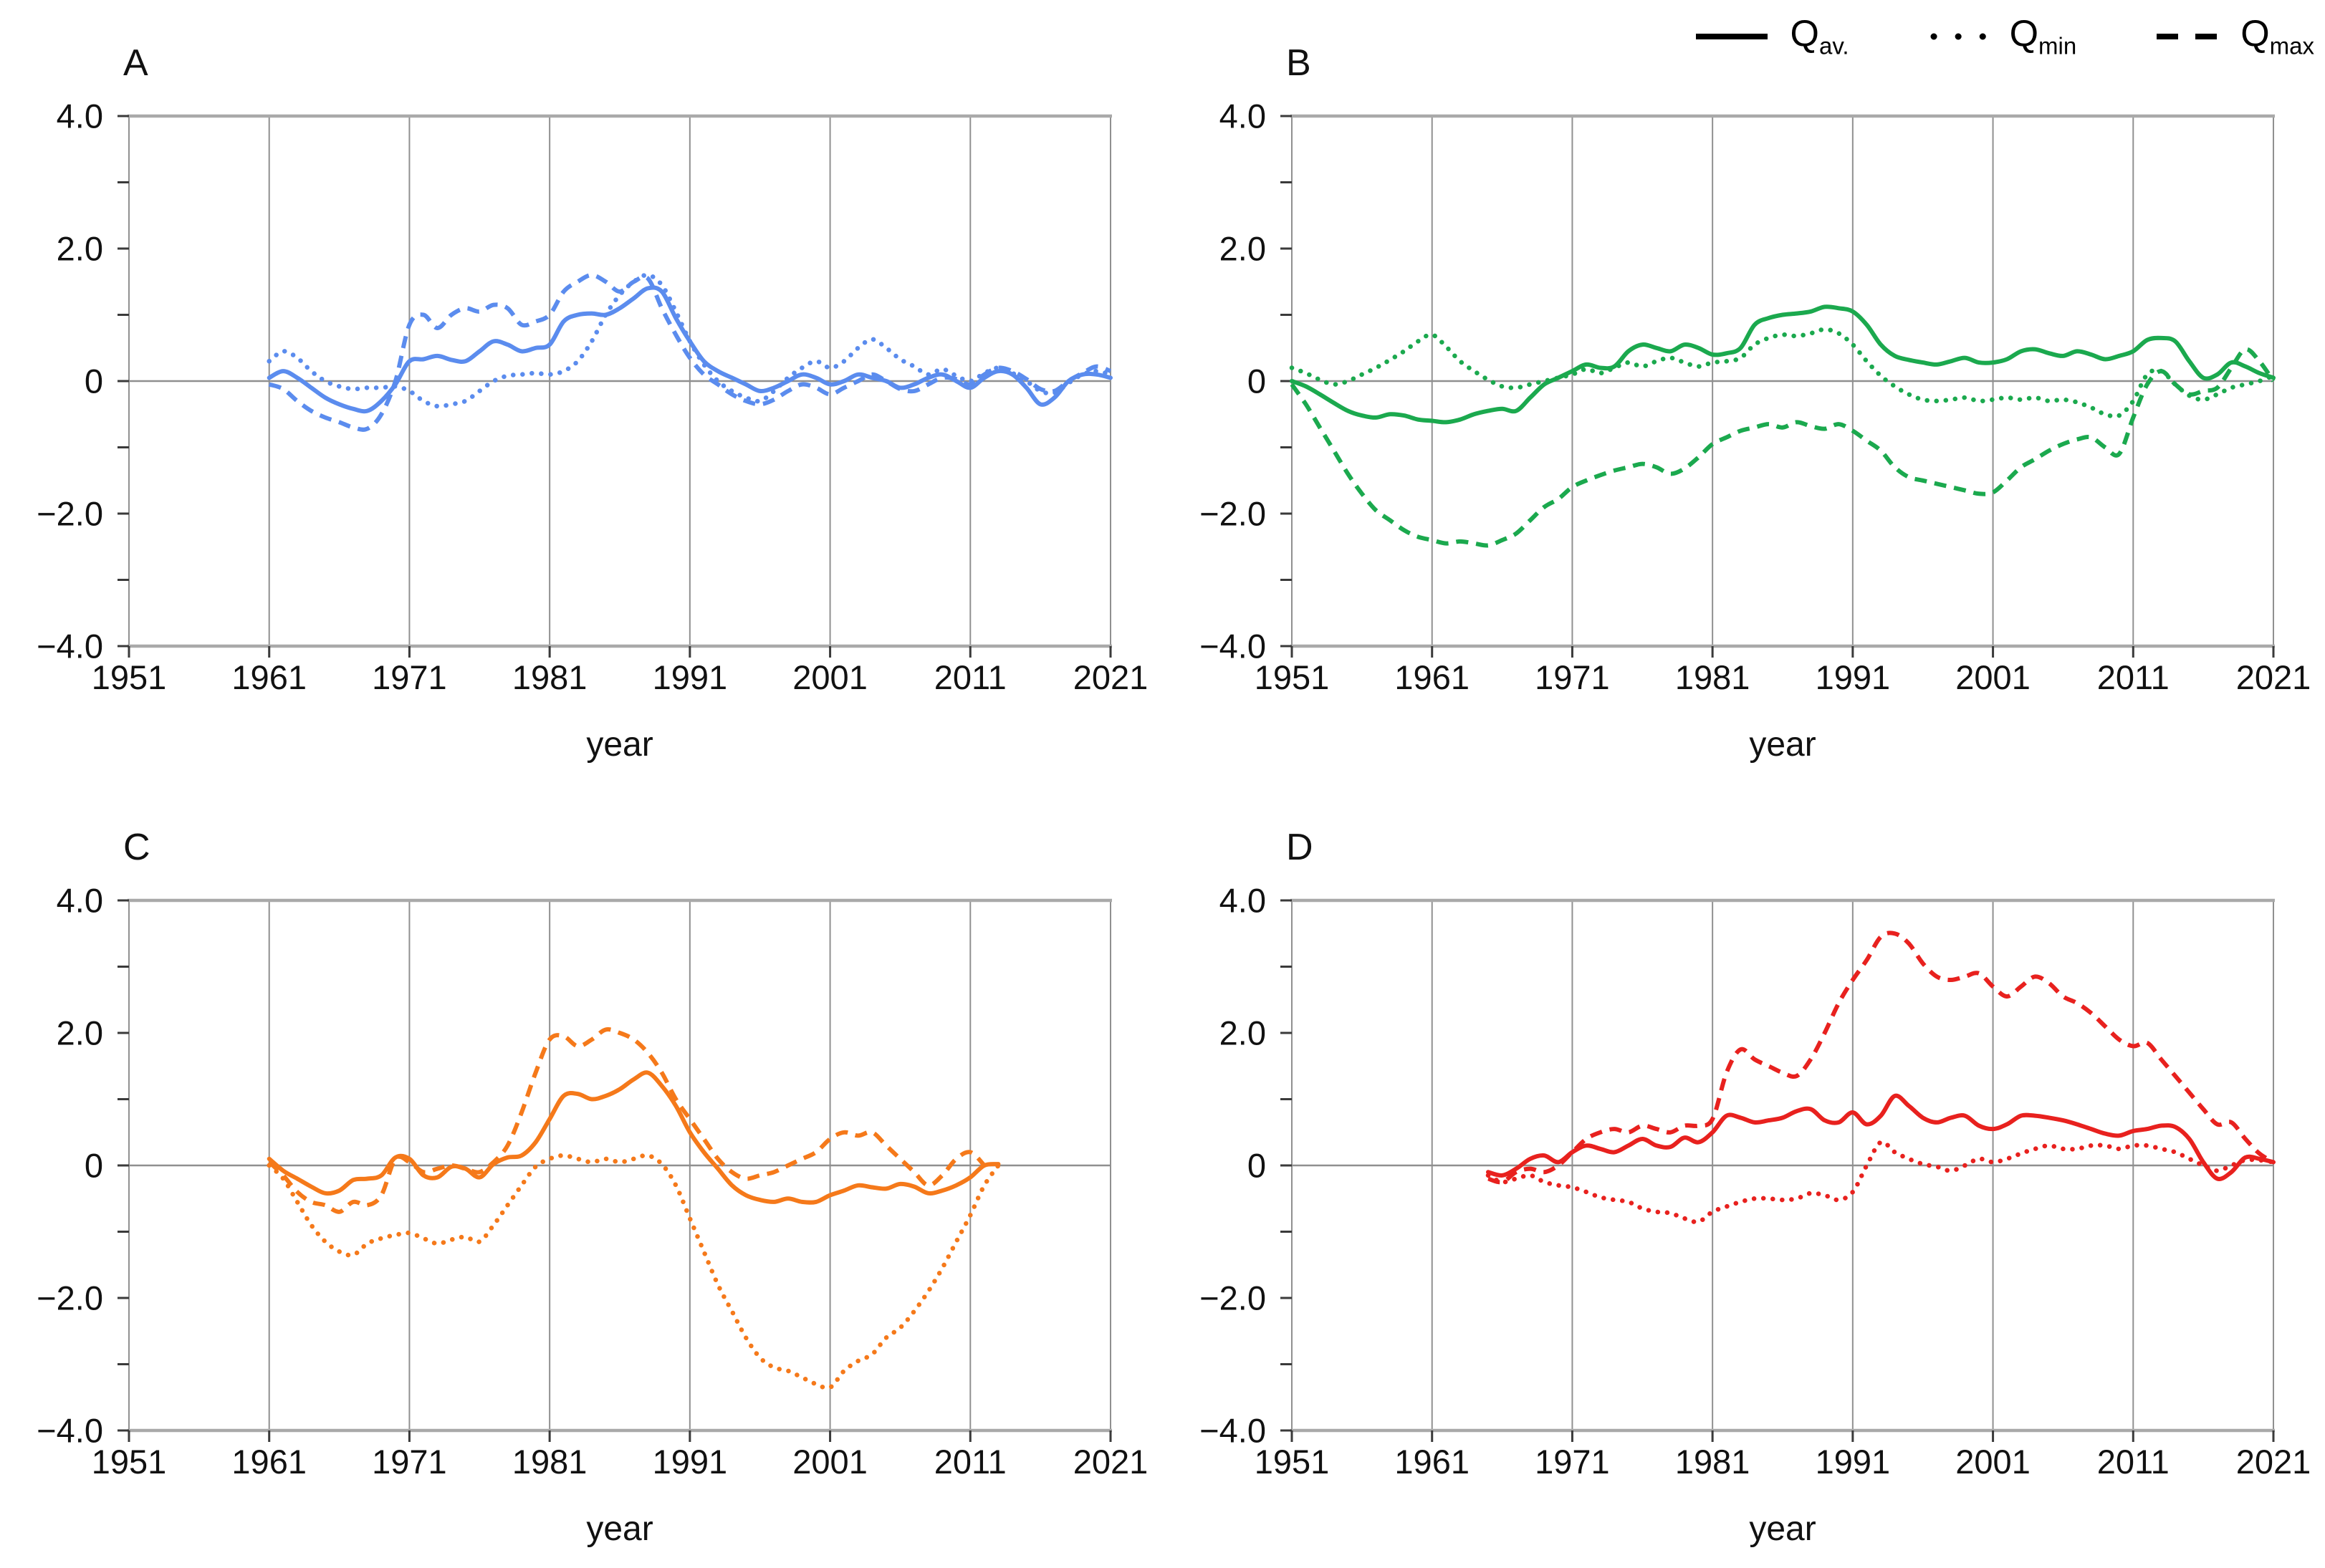 This screenshot has height=1568, width=2325. I want to click on panel-a-x-axis-title: year, so click(619, 745).